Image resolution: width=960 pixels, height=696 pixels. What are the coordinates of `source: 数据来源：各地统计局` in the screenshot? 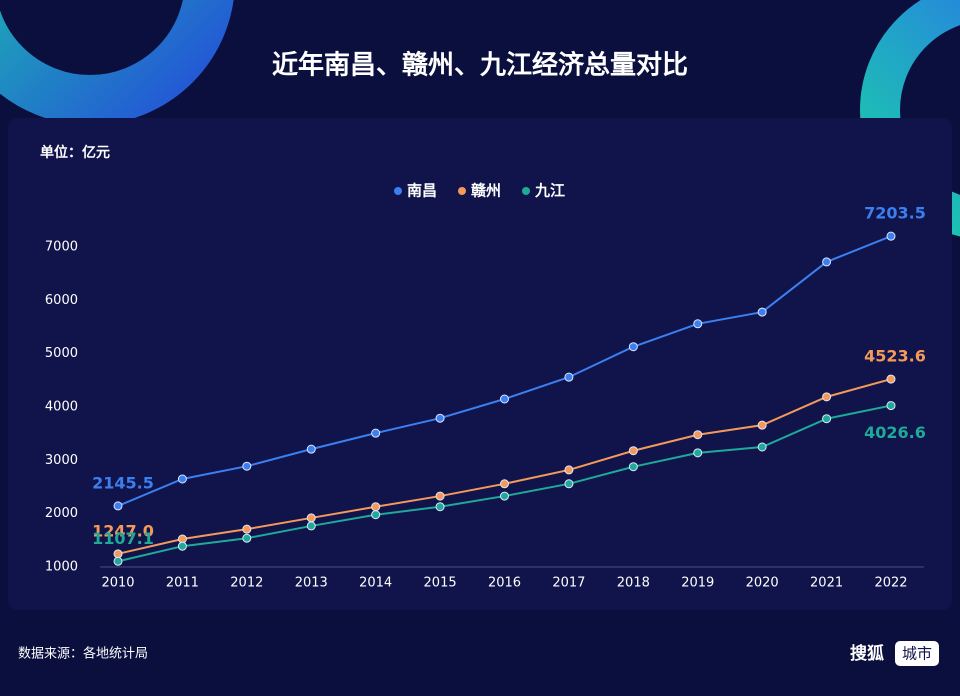 It's located at (83, 654).